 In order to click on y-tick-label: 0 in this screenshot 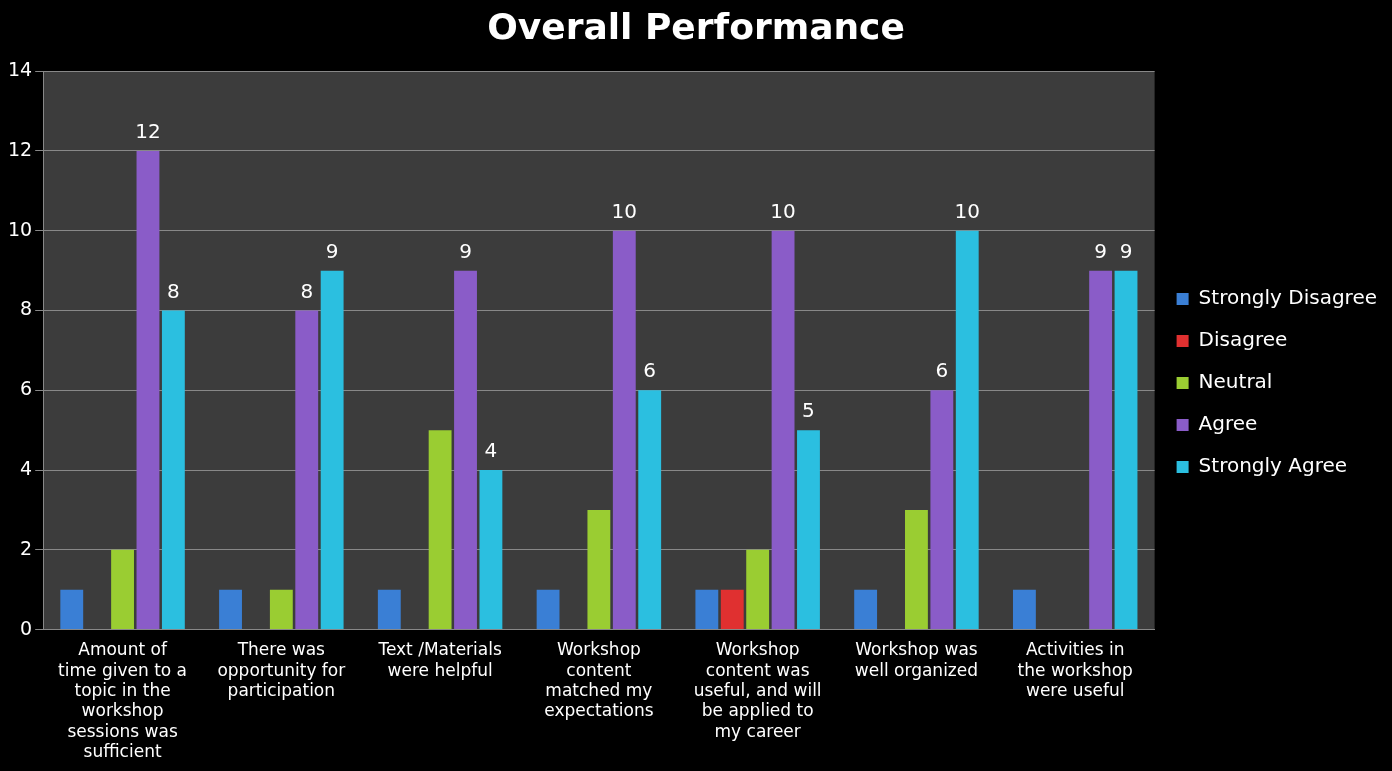, I will do `click(26, 627)`.